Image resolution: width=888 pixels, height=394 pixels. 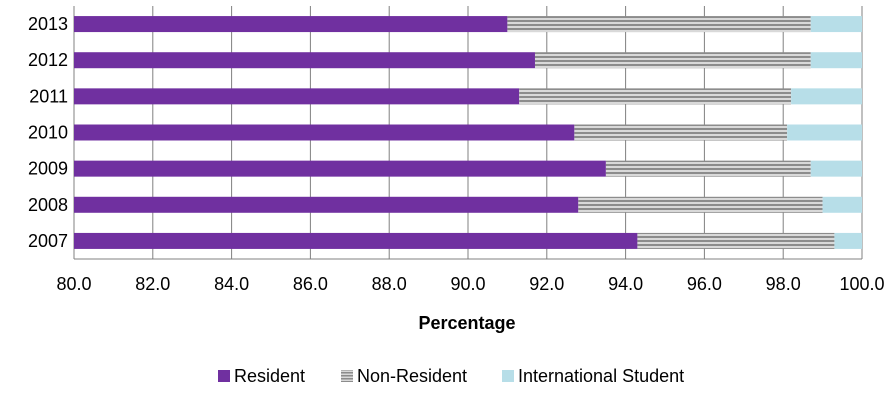 What do you see at coordinates (625, 284) in the screenshot?
I see `x-tick-label: 94.0` at bounding box center [625, 284].